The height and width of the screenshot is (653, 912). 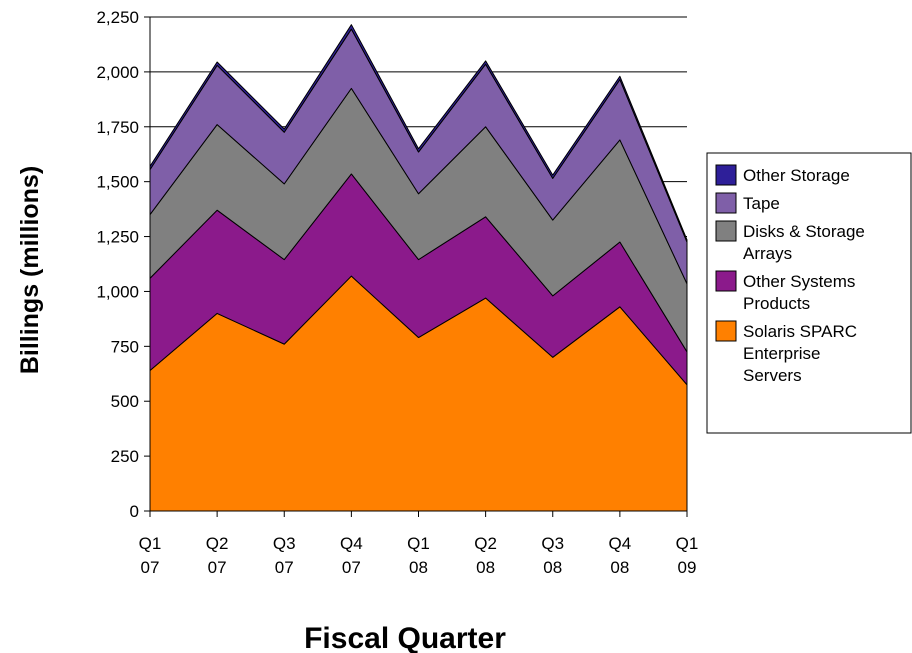 I want to click on y-tick-label: 0, so click(x=134, y=511).